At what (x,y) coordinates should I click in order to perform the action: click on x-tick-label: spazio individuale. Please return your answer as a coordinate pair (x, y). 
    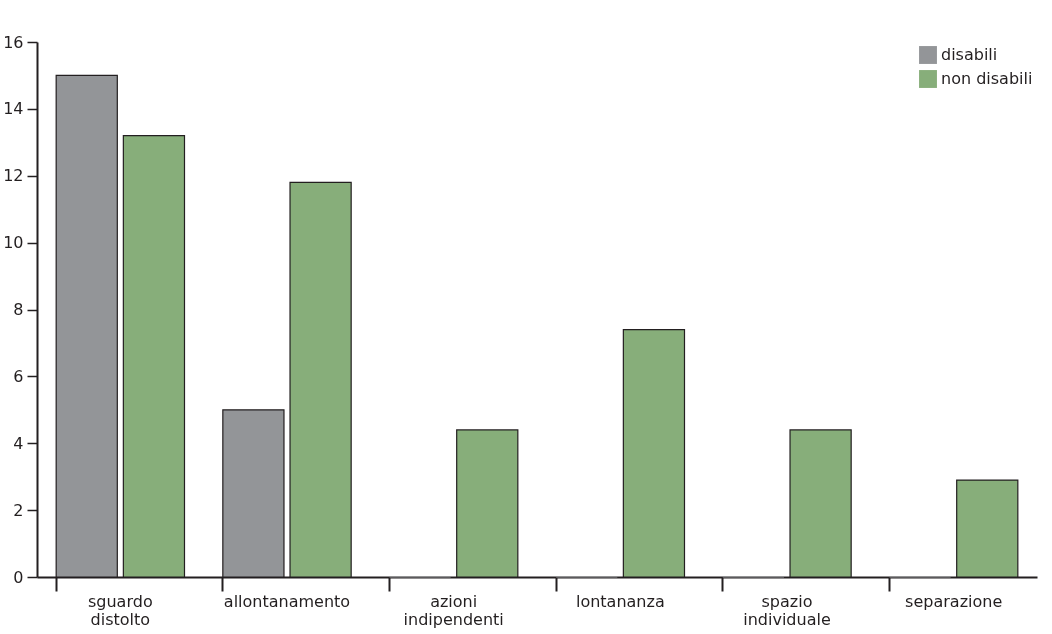
    Looking at the image, I should click on (787, 610).